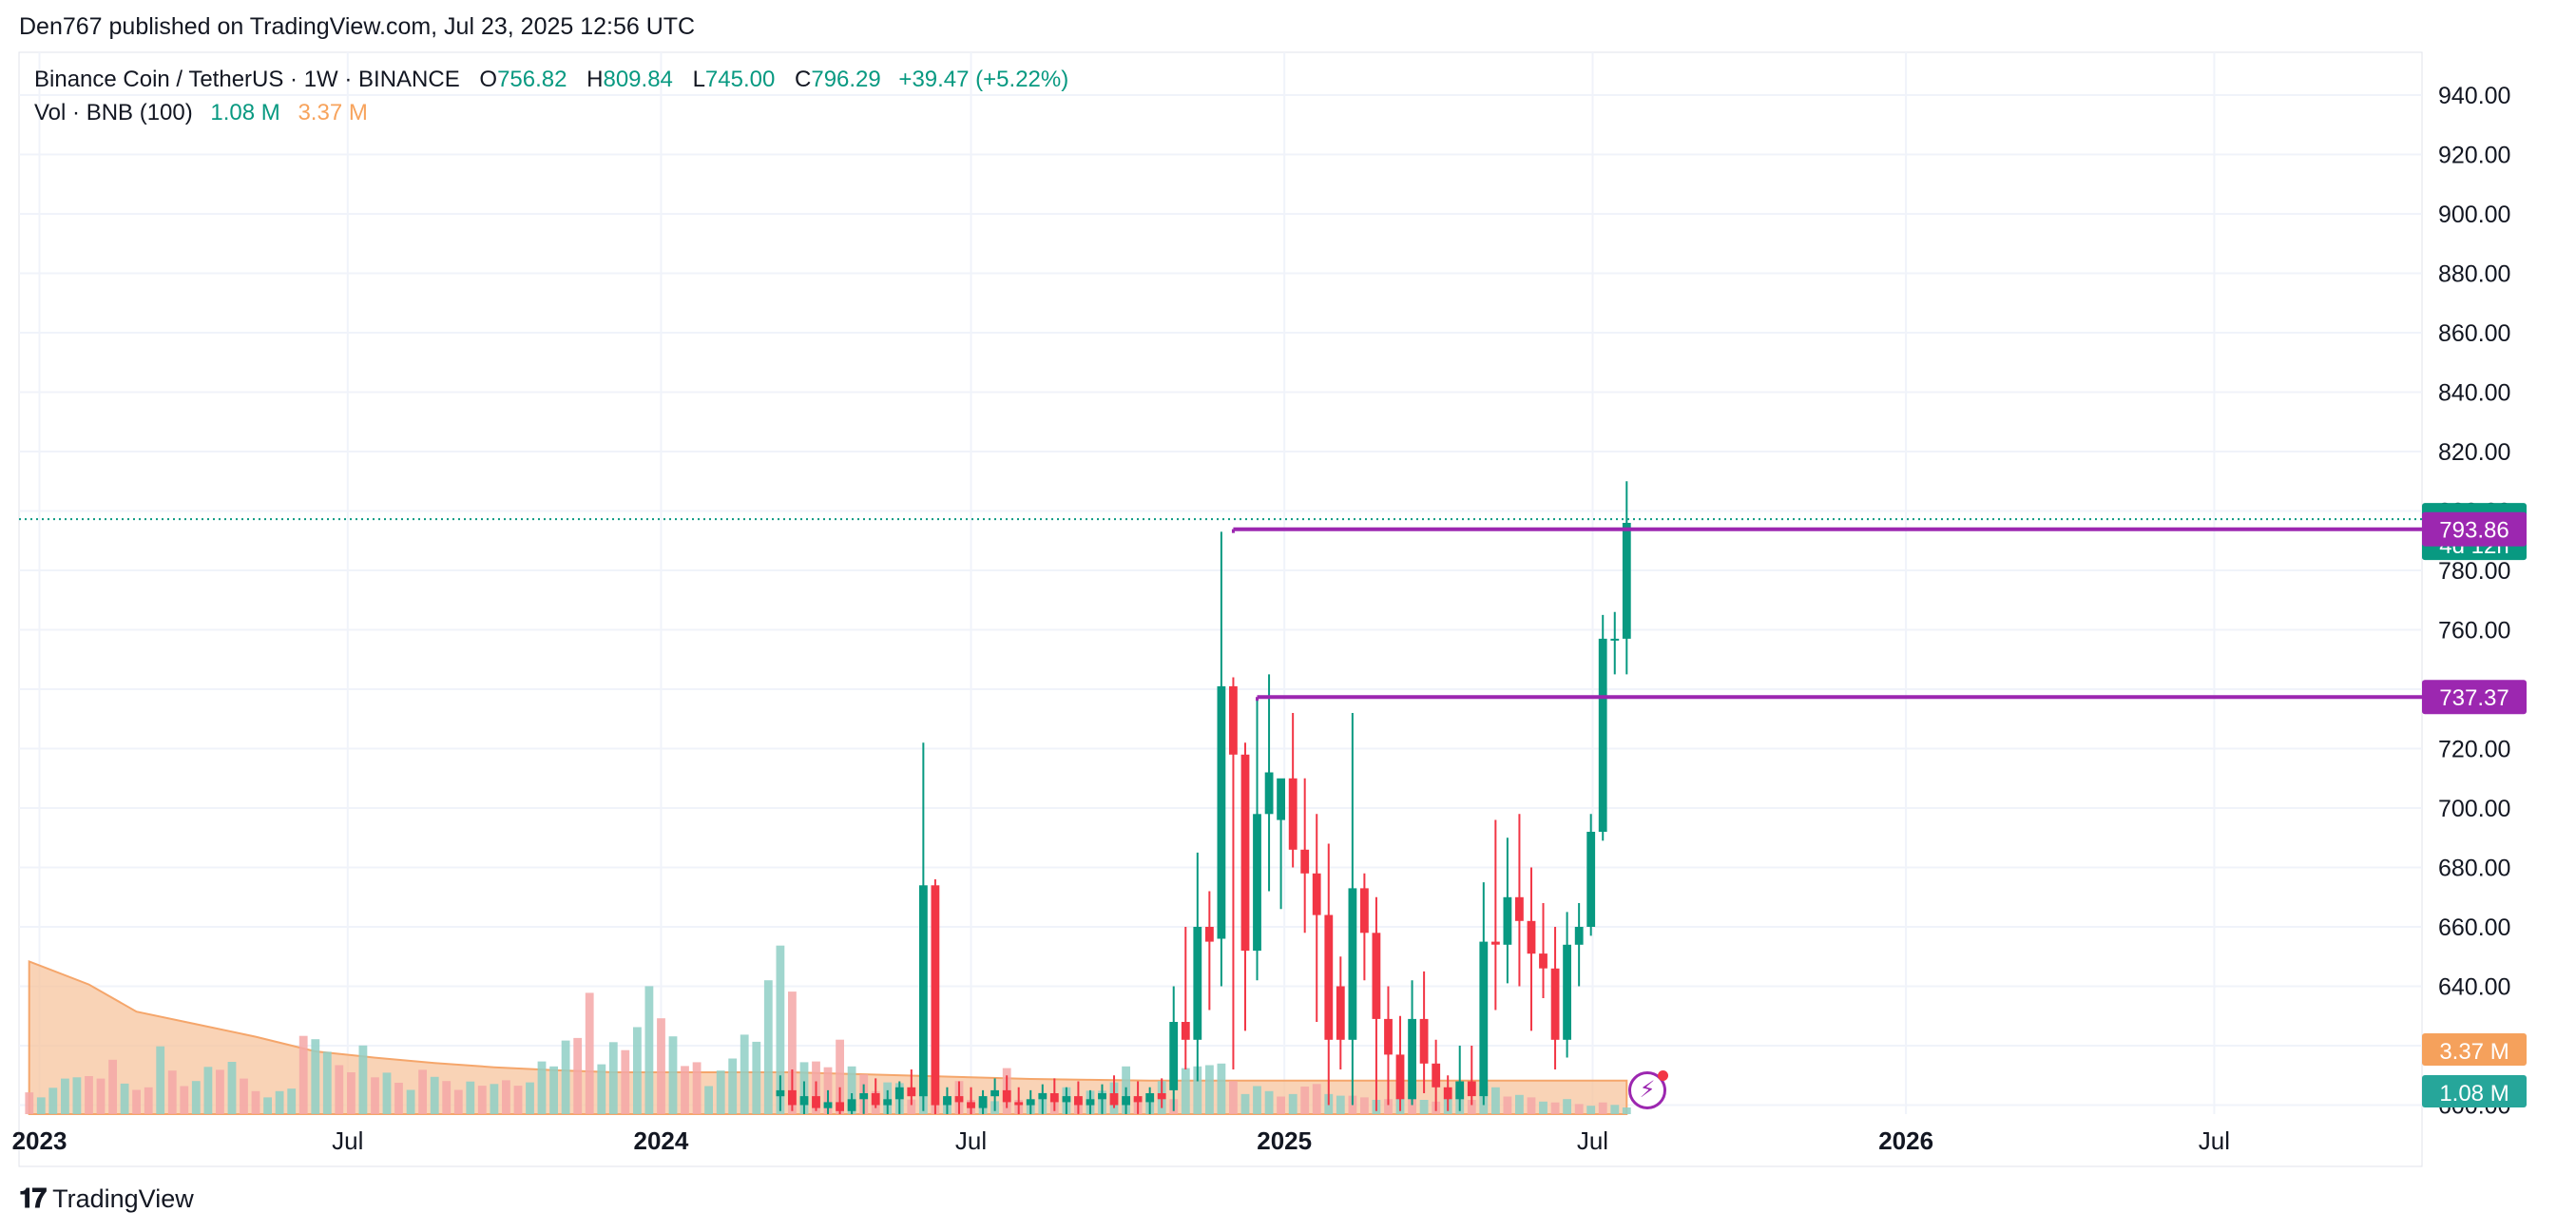 The image size is (2576, 1232). What do you see at coordinates (1121, 1140) in the screenshot?
I see `time-axis: 2023 Jul 2024 Jul 2025 Jul 2026 Jul` at bounding box center [1121, 1140].